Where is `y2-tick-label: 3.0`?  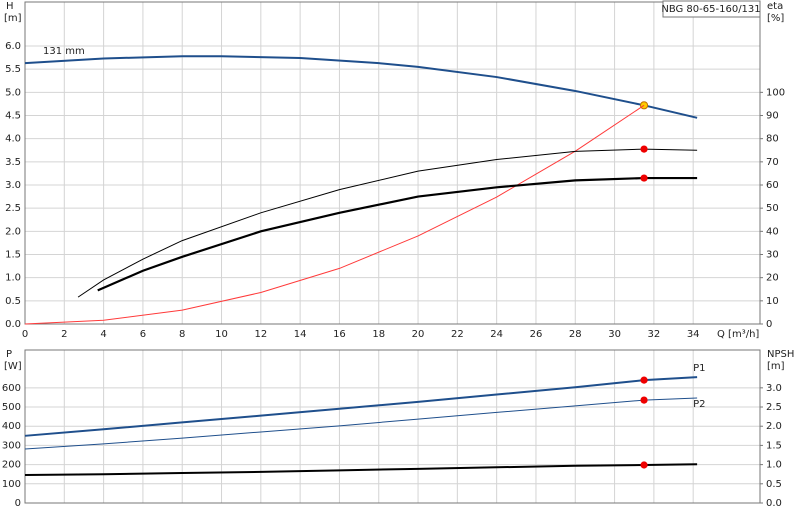
y2-tick-label: 3.0 is located at coordinates (774, 388).